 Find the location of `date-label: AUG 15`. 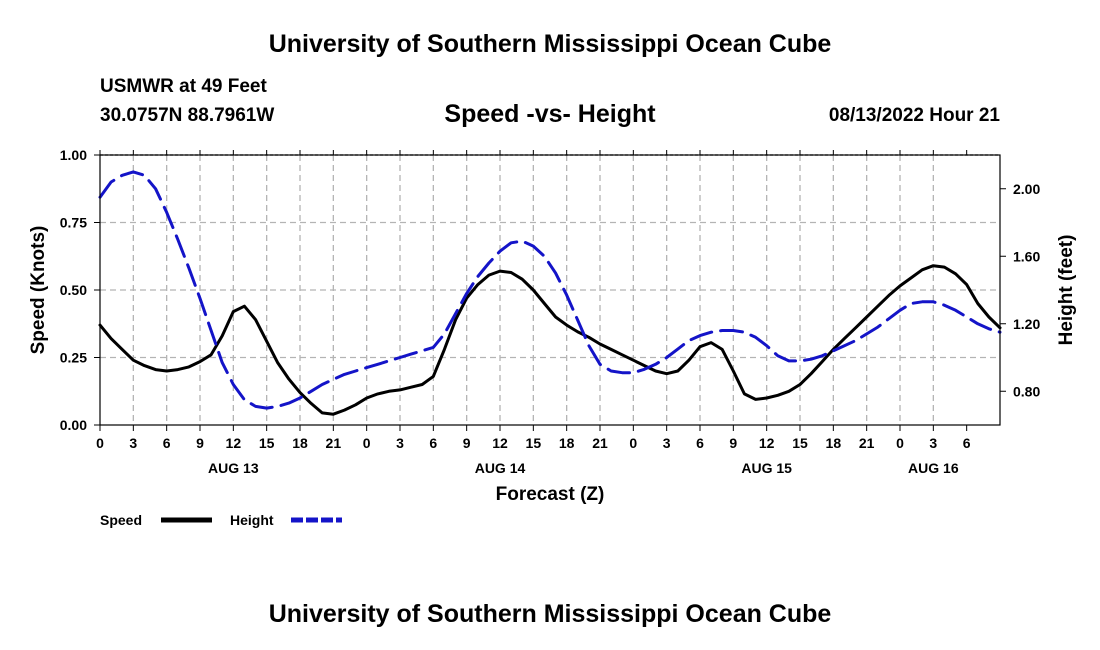

date-label: AUG 15 is located at coordinates (766, 468).